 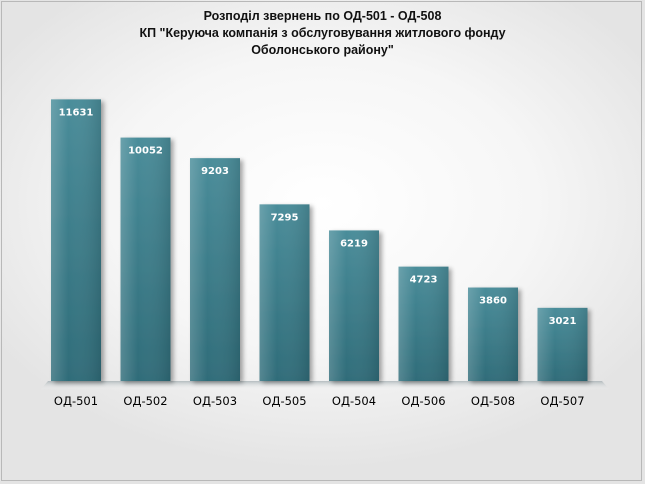 I want to click on category-label: ОД-505, so click(x=284, y=401).